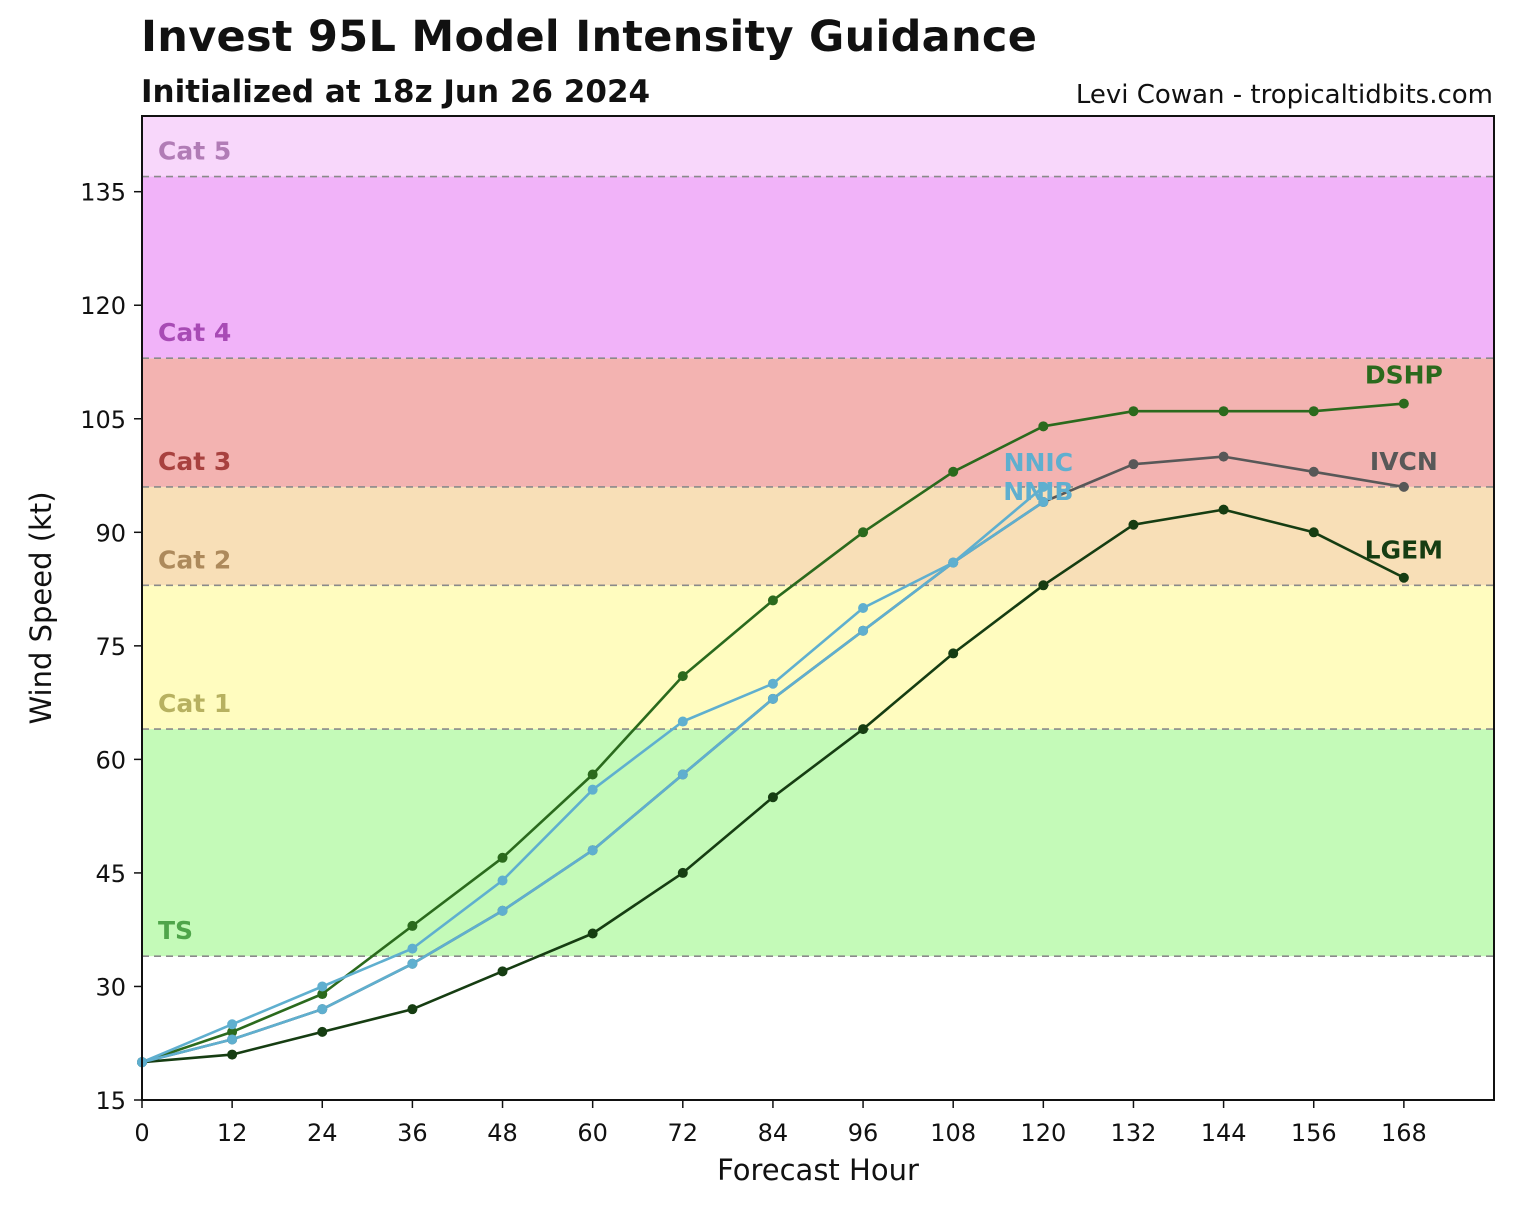 Image resolution: width=1524 pixels, height=1222 pixels. Describe the element at coordinates (194, 332) in the screenshot. I see `band-label-cat-4: Cat 4` at that location.